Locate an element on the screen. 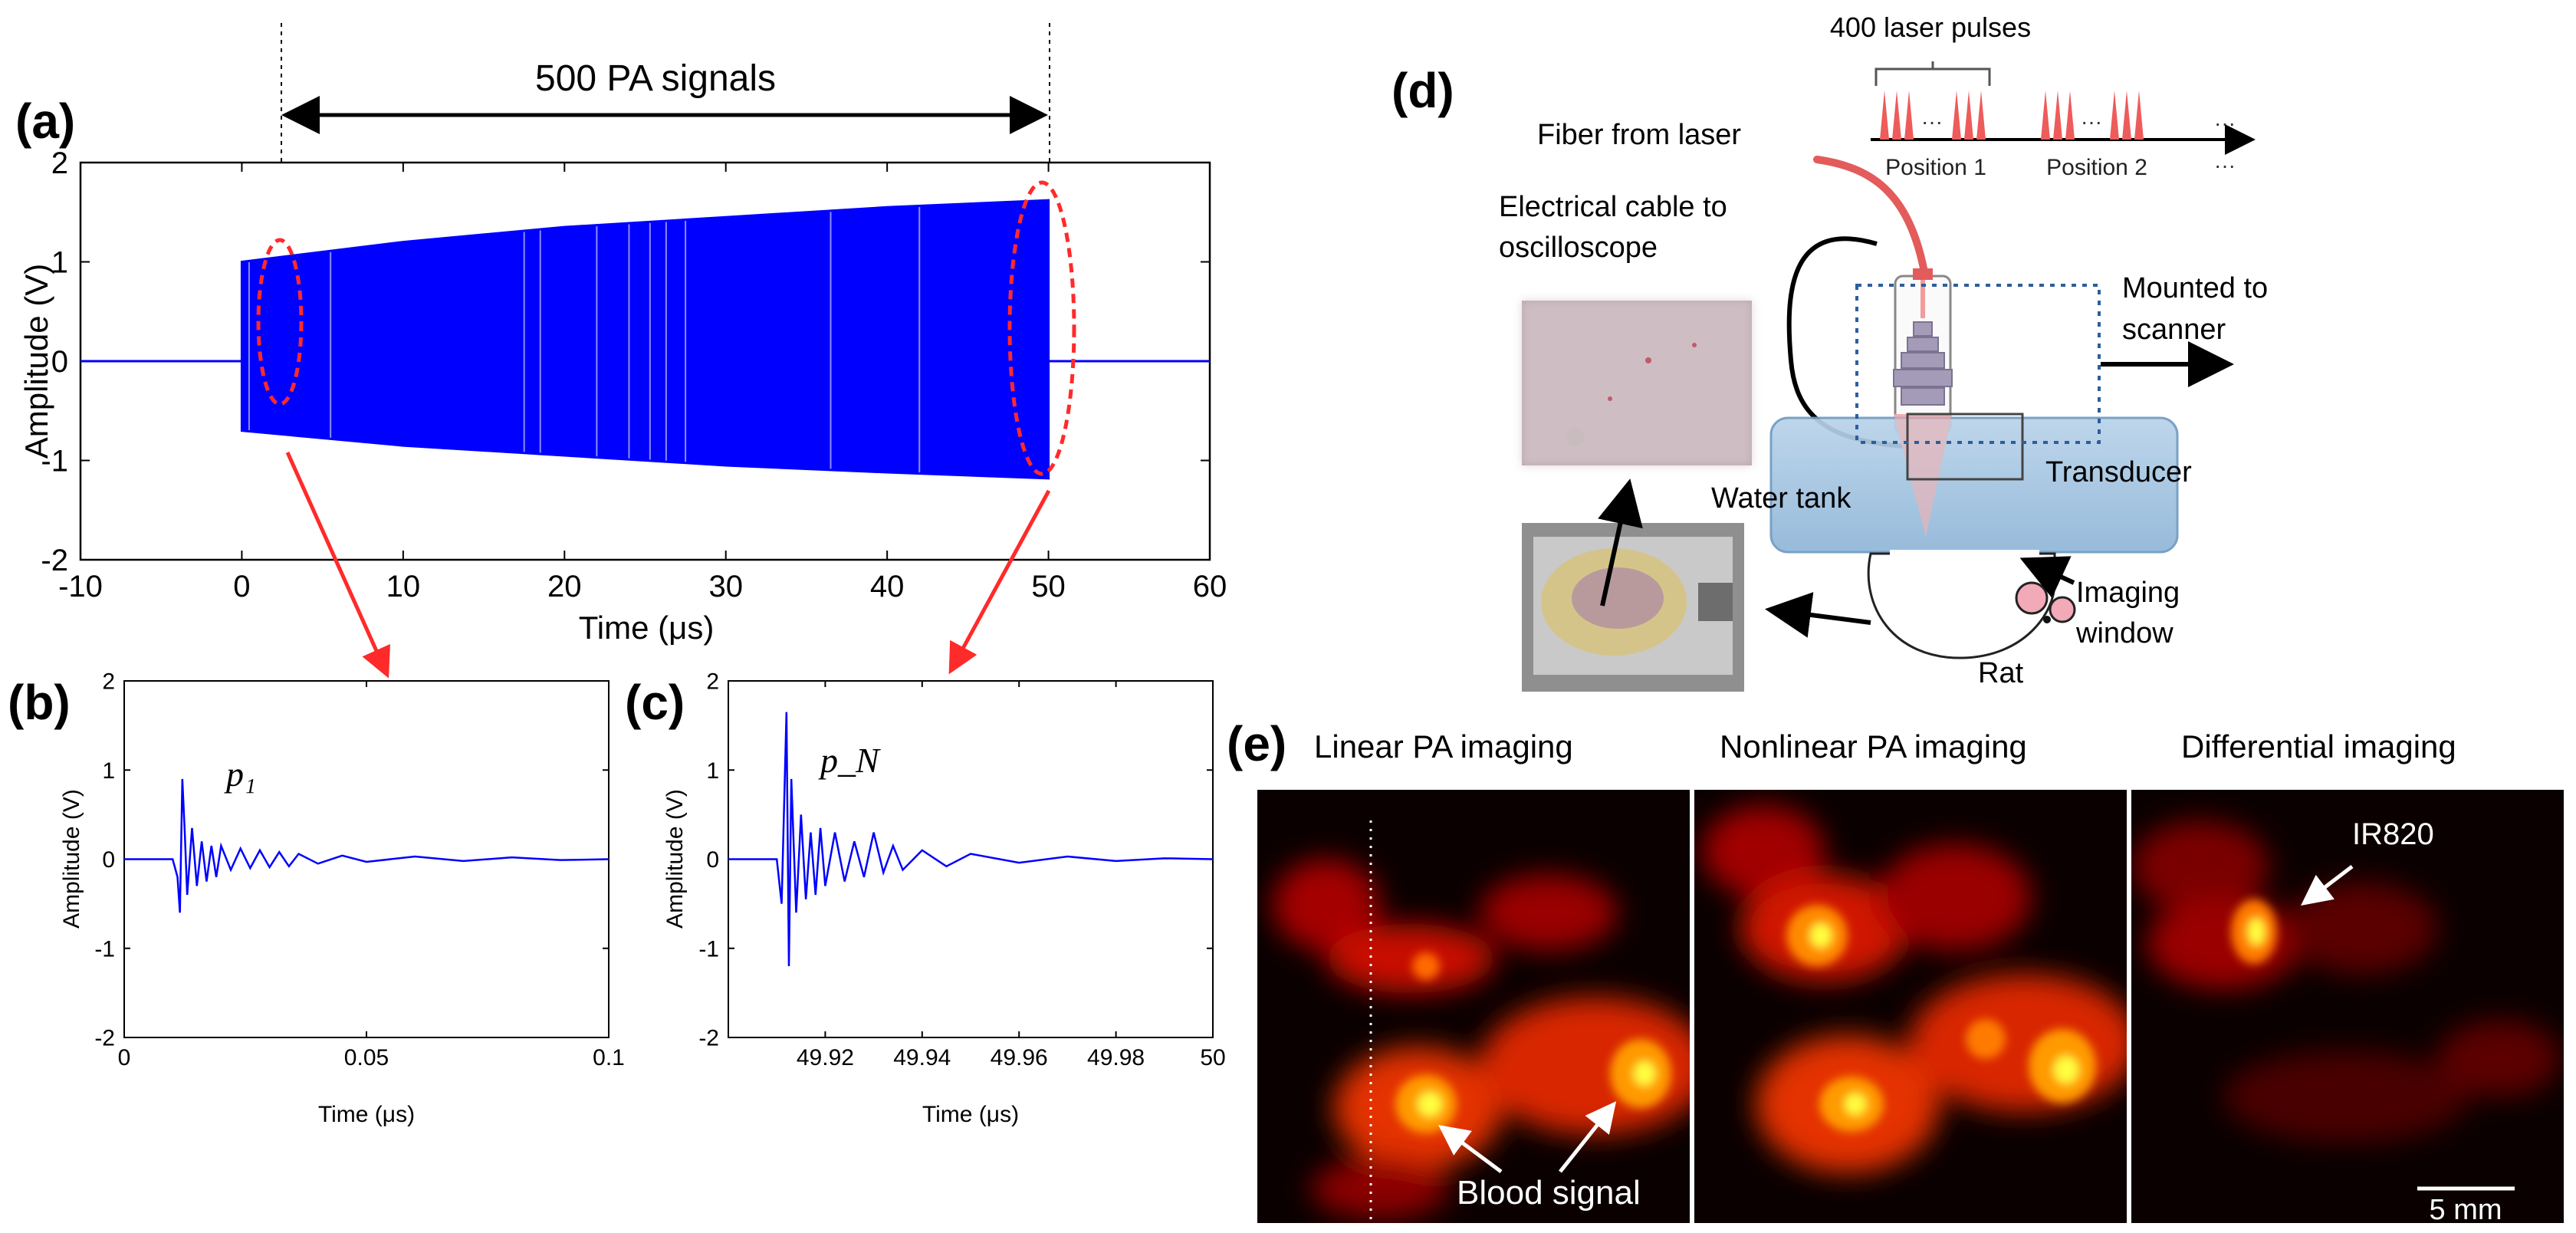  panel-c-label: (c) is located at coordinates (655, 702).